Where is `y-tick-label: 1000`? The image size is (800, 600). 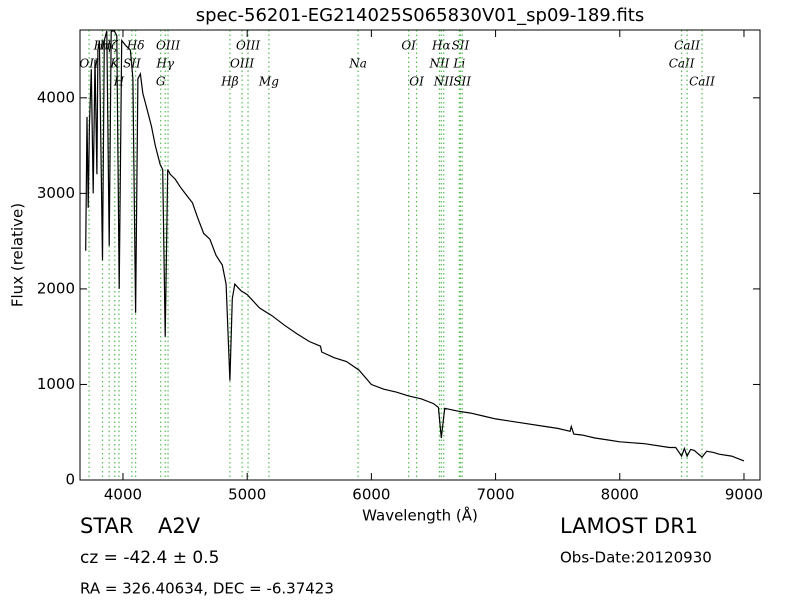 y-tick-label: 1000 is located at coordinates (56, 384).